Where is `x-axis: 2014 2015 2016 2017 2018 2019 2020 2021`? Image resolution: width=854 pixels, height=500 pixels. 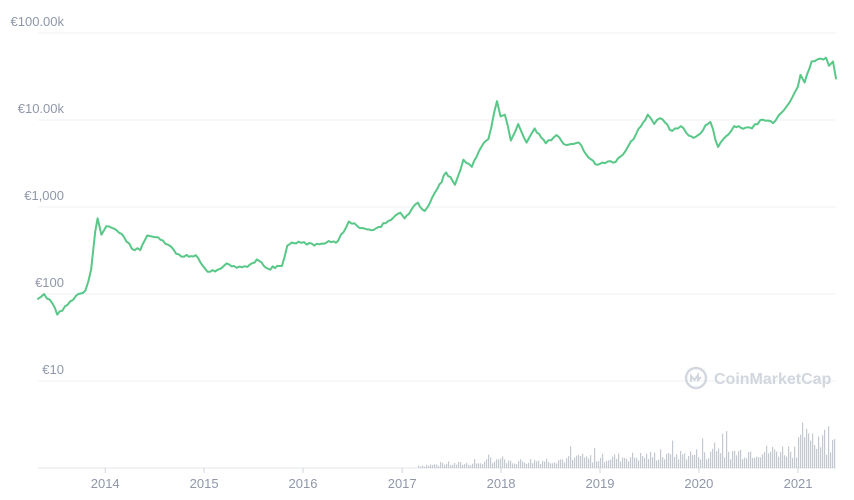 x-axis: 2014 2015 2016 2017 2018 2019 2020 2021 is located at coordinates (452, 479).